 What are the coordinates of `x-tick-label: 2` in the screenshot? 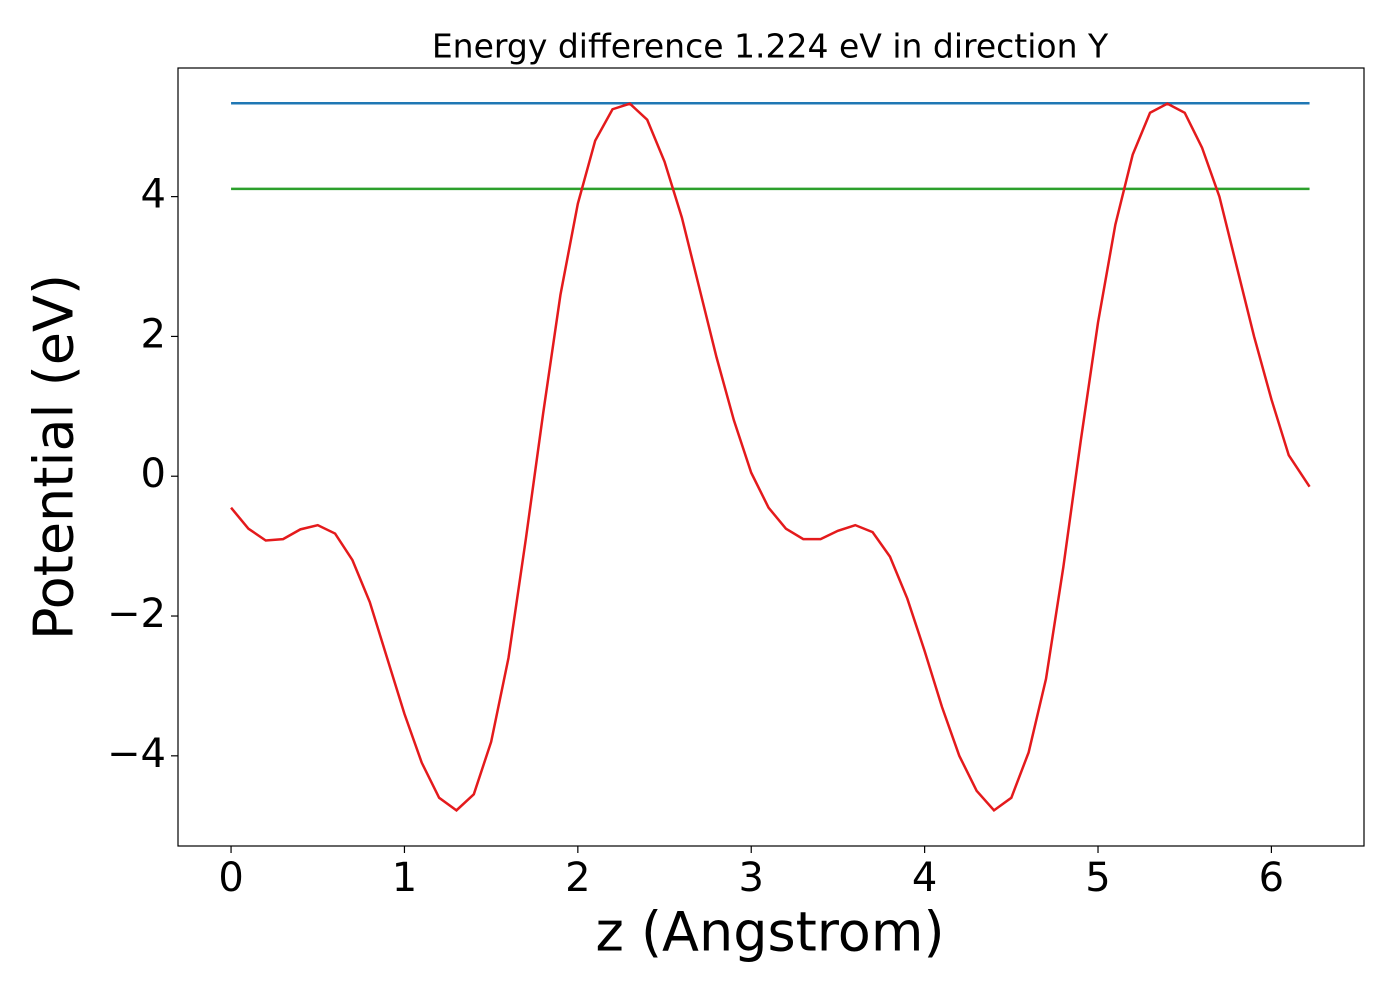 It's located at (577, 878).